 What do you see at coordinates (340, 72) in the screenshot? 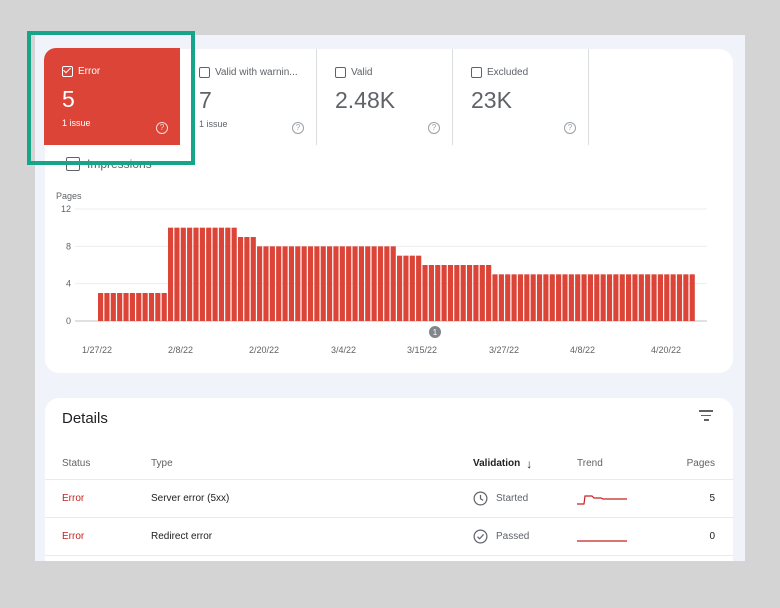
I see `checkbox-valid` at bounding box center [340, 72].